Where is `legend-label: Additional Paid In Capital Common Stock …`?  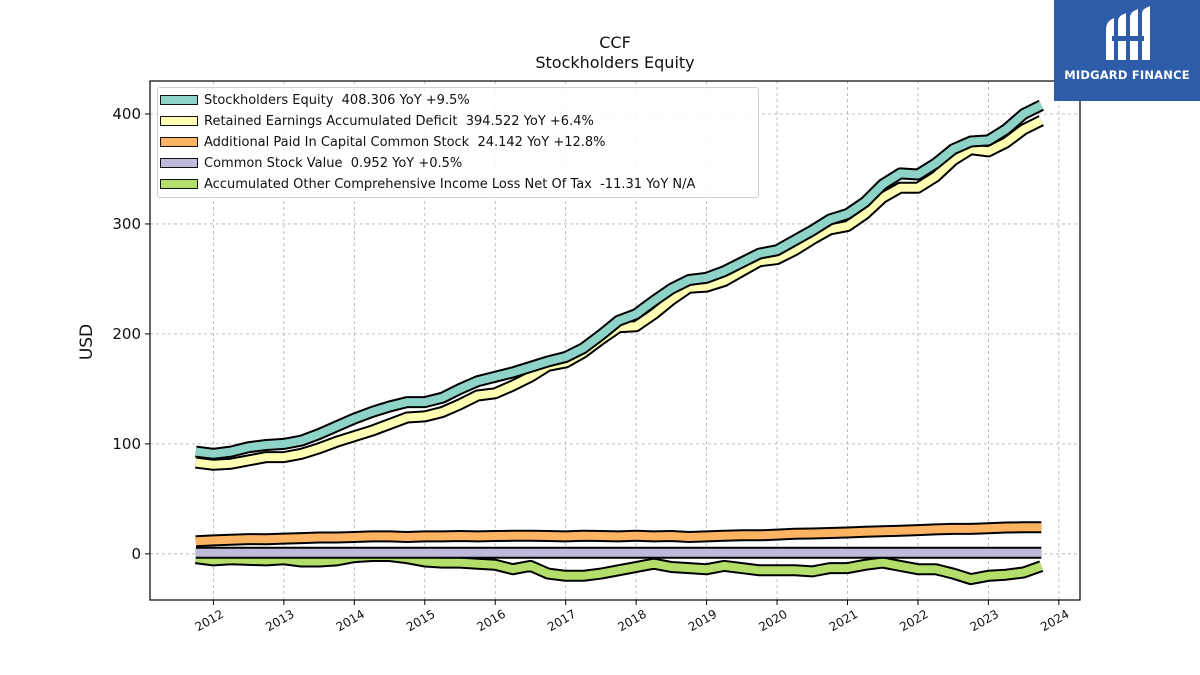 legend-label: Additional Paid In Capital Common Stock … is located at coordinates (405, 142).